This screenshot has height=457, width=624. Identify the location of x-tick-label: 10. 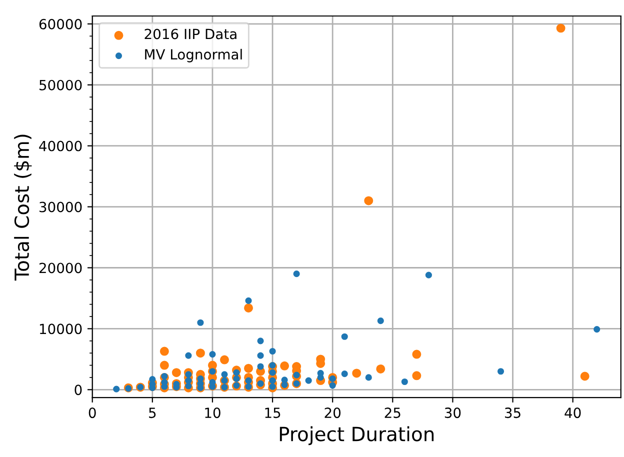
(212, 413).